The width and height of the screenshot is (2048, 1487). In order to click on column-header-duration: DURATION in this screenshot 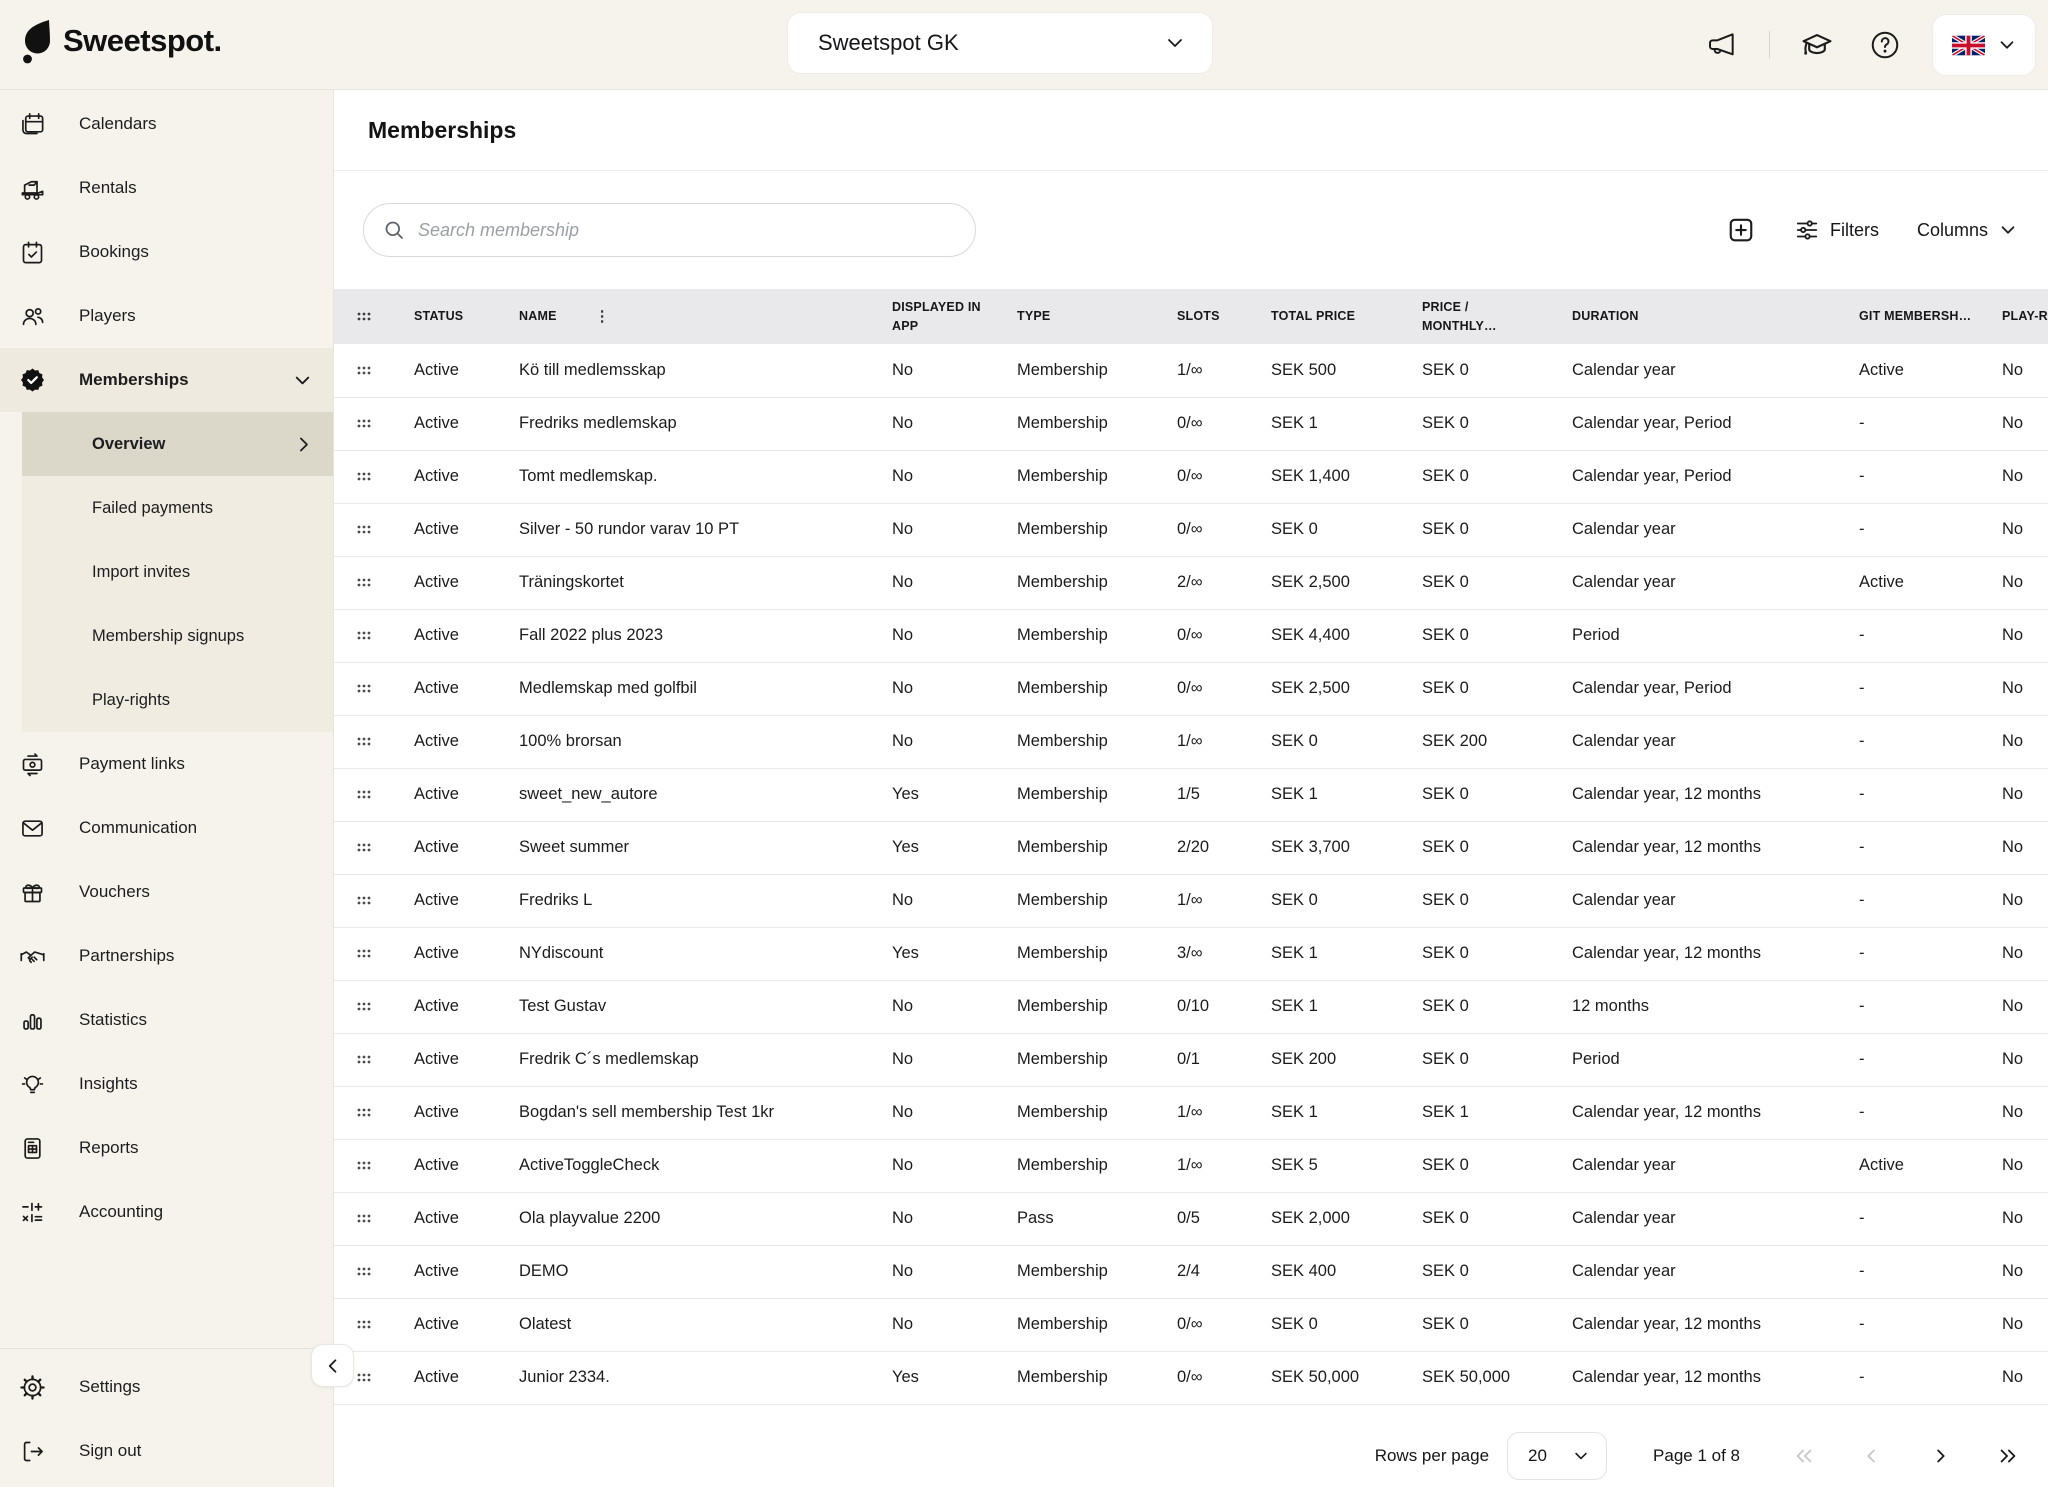, I will do `click(1695, 316)`.